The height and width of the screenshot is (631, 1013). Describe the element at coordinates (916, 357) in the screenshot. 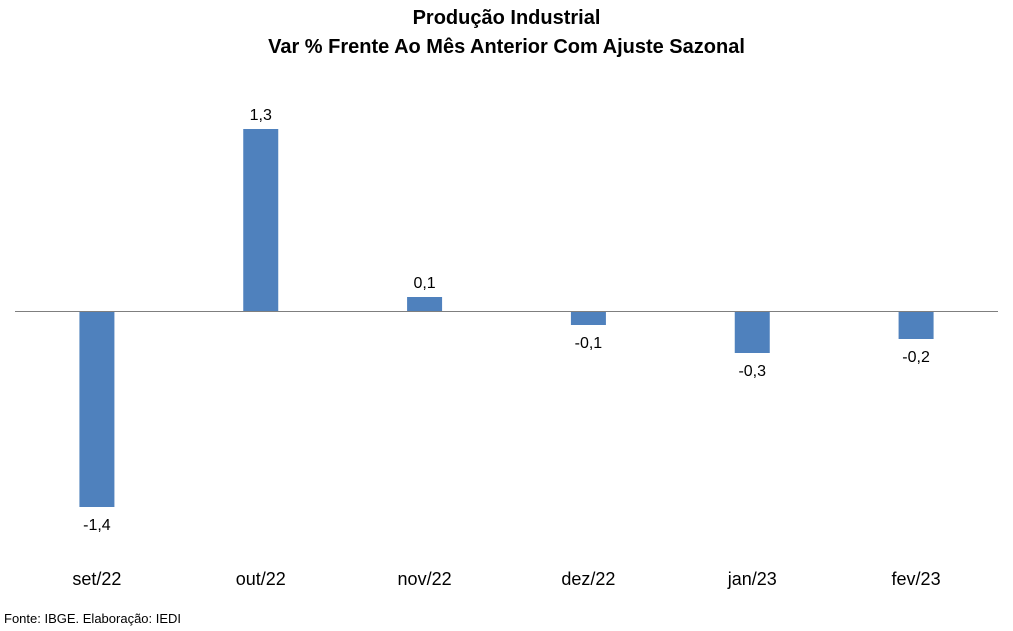

I see `data-label: -0,2` at that location.